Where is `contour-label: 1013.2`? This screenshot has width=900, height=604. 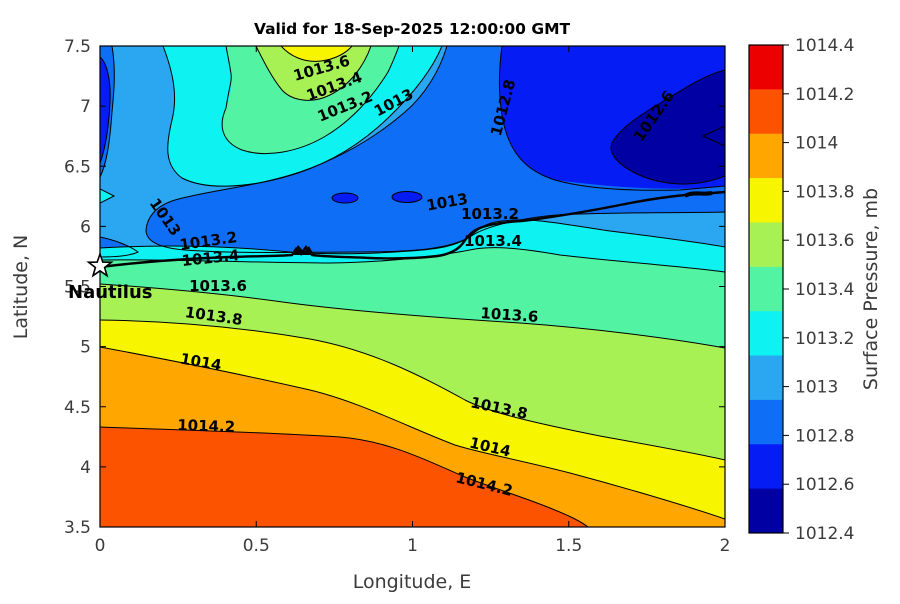 contour-label: 1013.2 is located at coordinates (490, 214).